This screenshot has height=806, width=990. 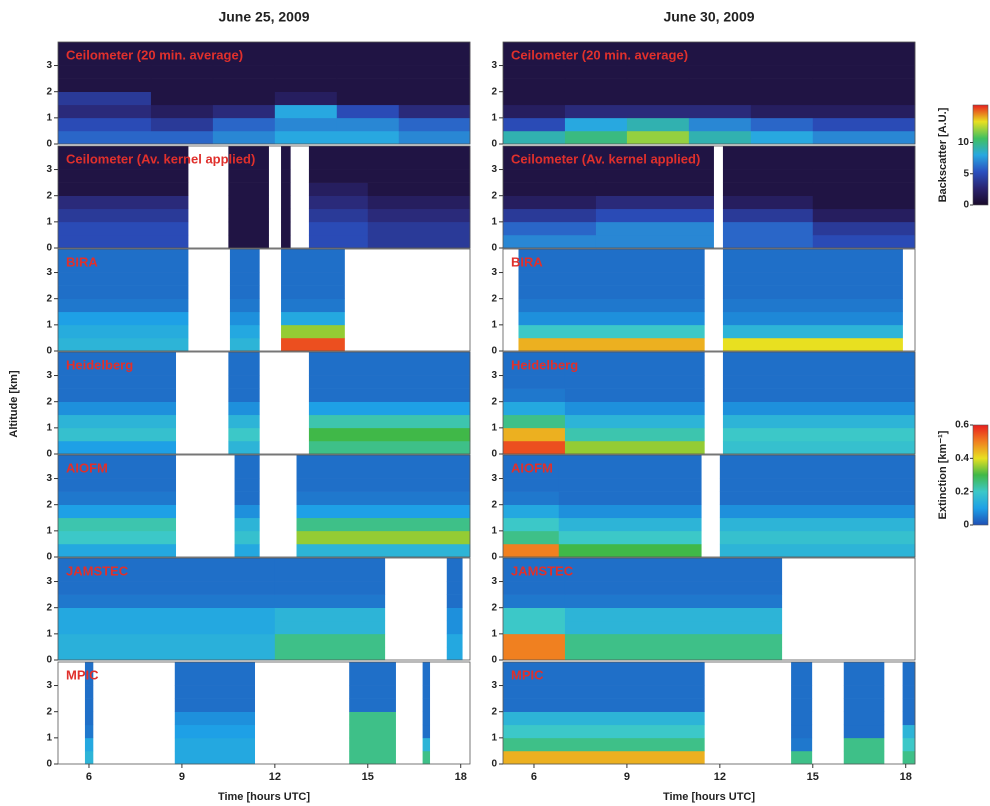 What do you see at coordinates (962, 458) in the screenshot?
I see `colorbar-tick-label: 0.4` at bounding box center [962, 458].